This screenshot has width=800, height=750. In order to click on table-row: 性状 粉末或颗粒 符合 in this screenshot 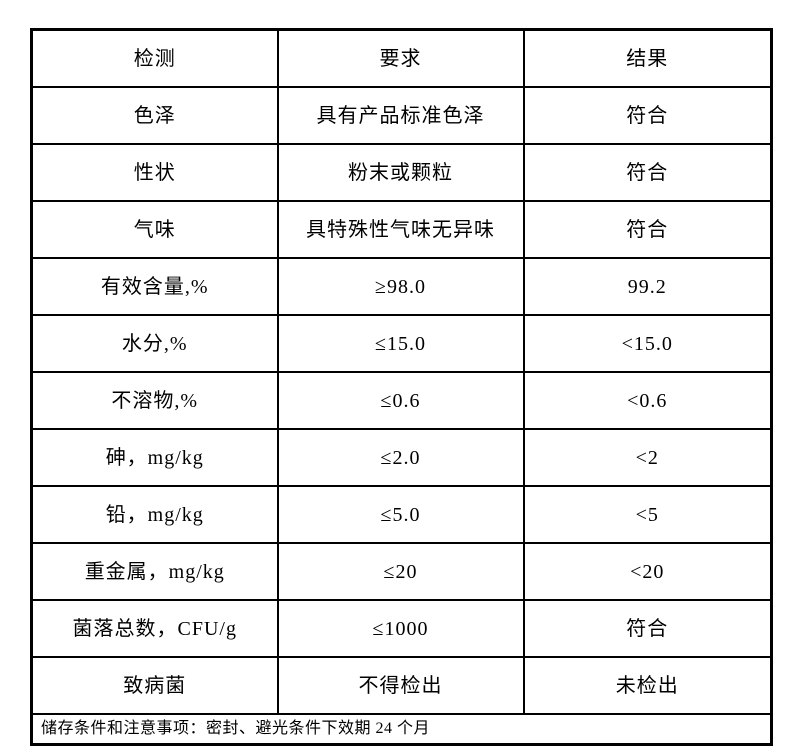, I will do `click(401, 172)`.